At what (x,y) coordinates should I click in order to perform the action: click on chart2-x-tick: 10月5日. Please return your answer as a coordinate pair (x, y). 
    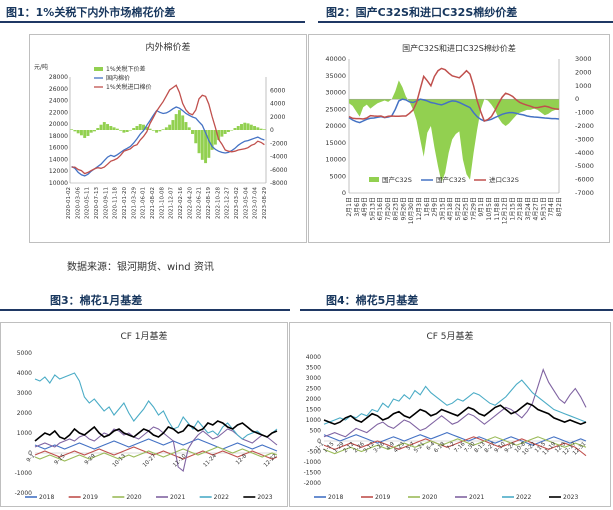
    Looking at the image, I should click on (489, 208).